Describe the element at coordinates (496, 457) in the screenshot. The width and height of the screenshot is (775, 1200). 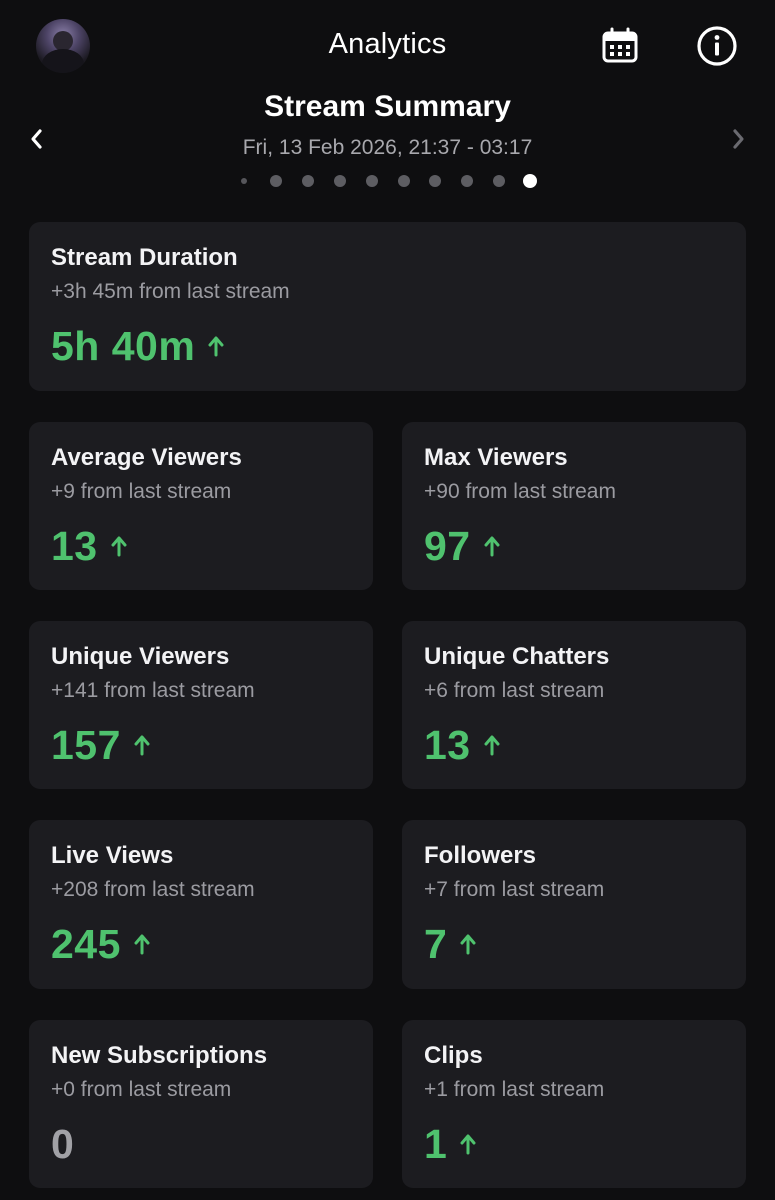
I see `stat-label: Max Viewers` at that location.